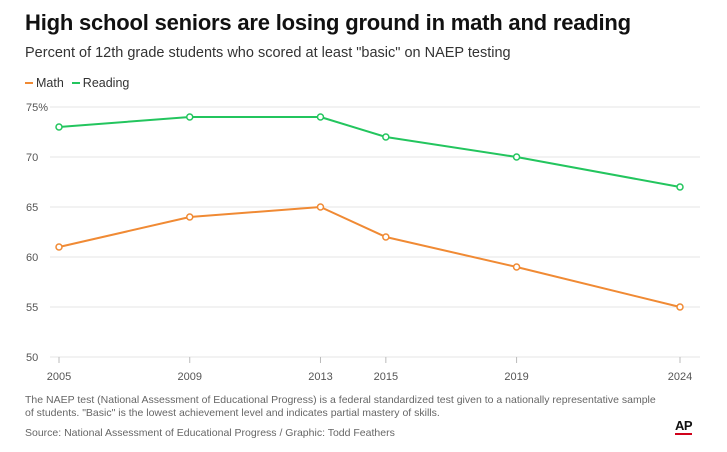 This screenshot has width=727, height=452. What do you see at coordinates (516, 377) in the screenshot?
I see `x-tick-label: 2019` at bounding box center [516, 377].